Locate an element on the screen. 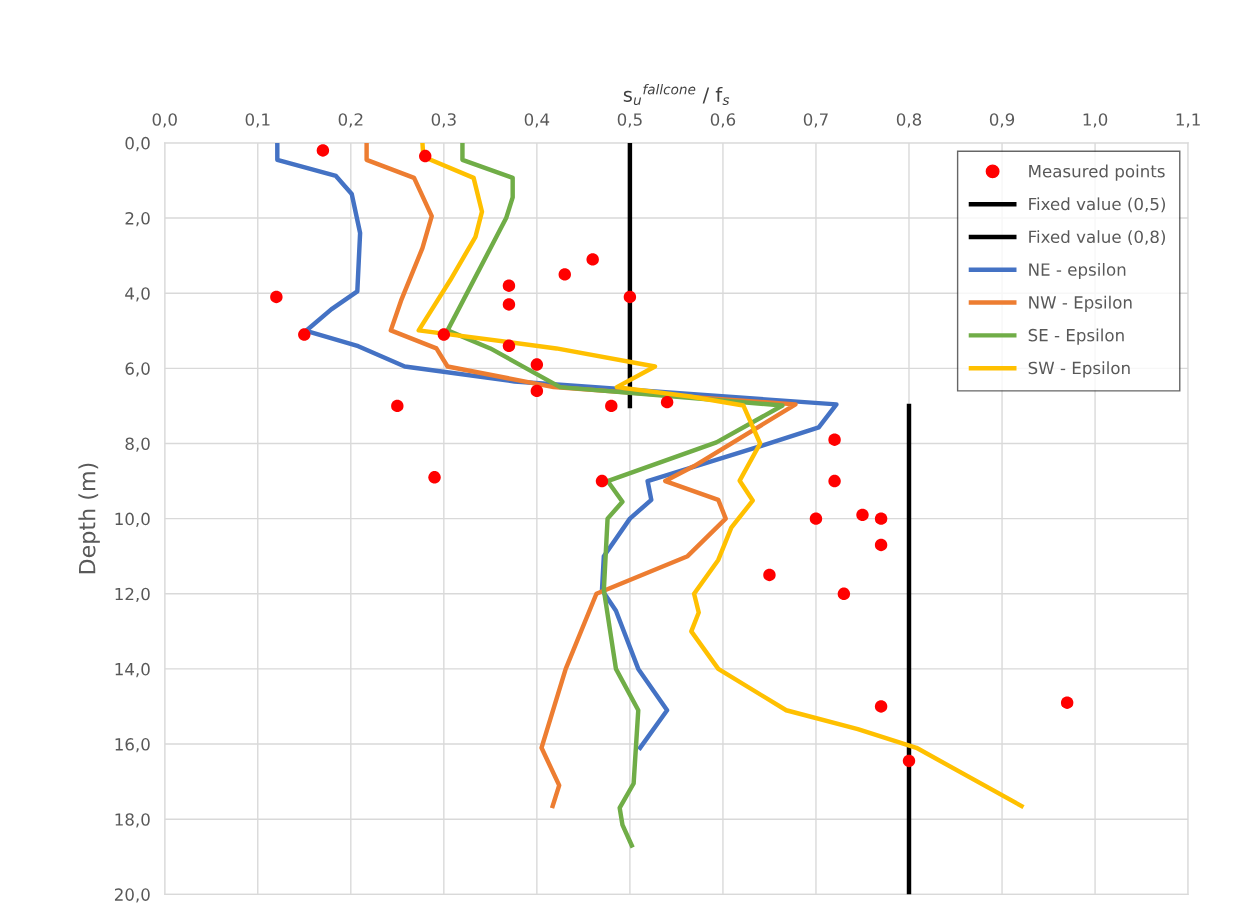 The width and height of the screenshot is (1248, 922). x-tick-label: 1,0 is located at coordinates (1095, 120).